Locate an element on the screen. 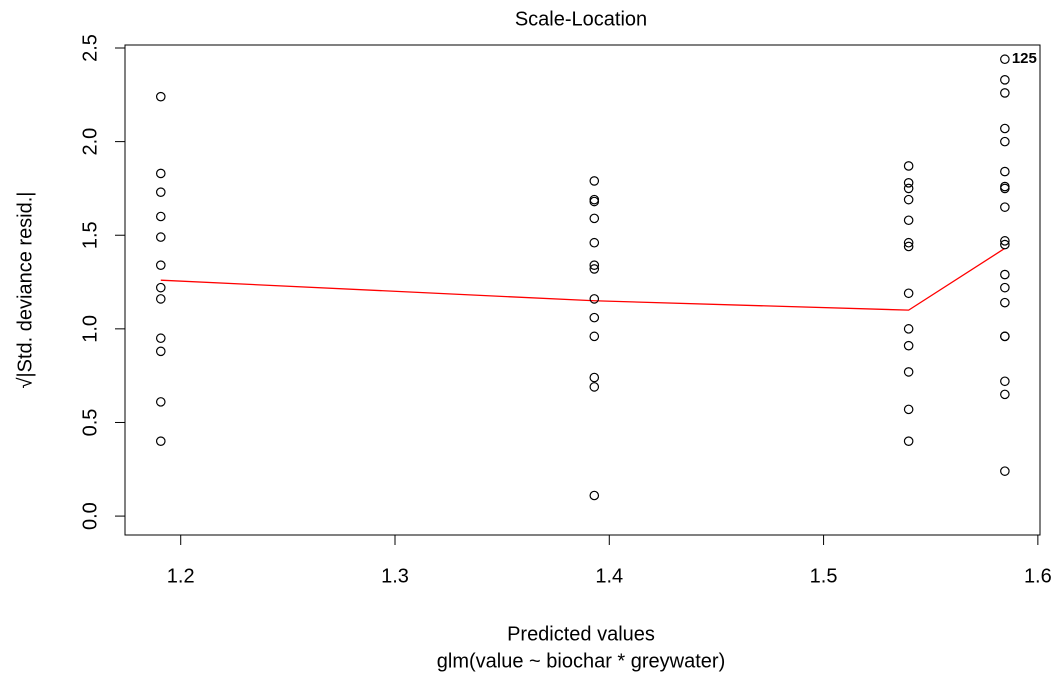 The width and height of the screenshot is (1062, 687). smooth-line is located at coordinates (583, 279).